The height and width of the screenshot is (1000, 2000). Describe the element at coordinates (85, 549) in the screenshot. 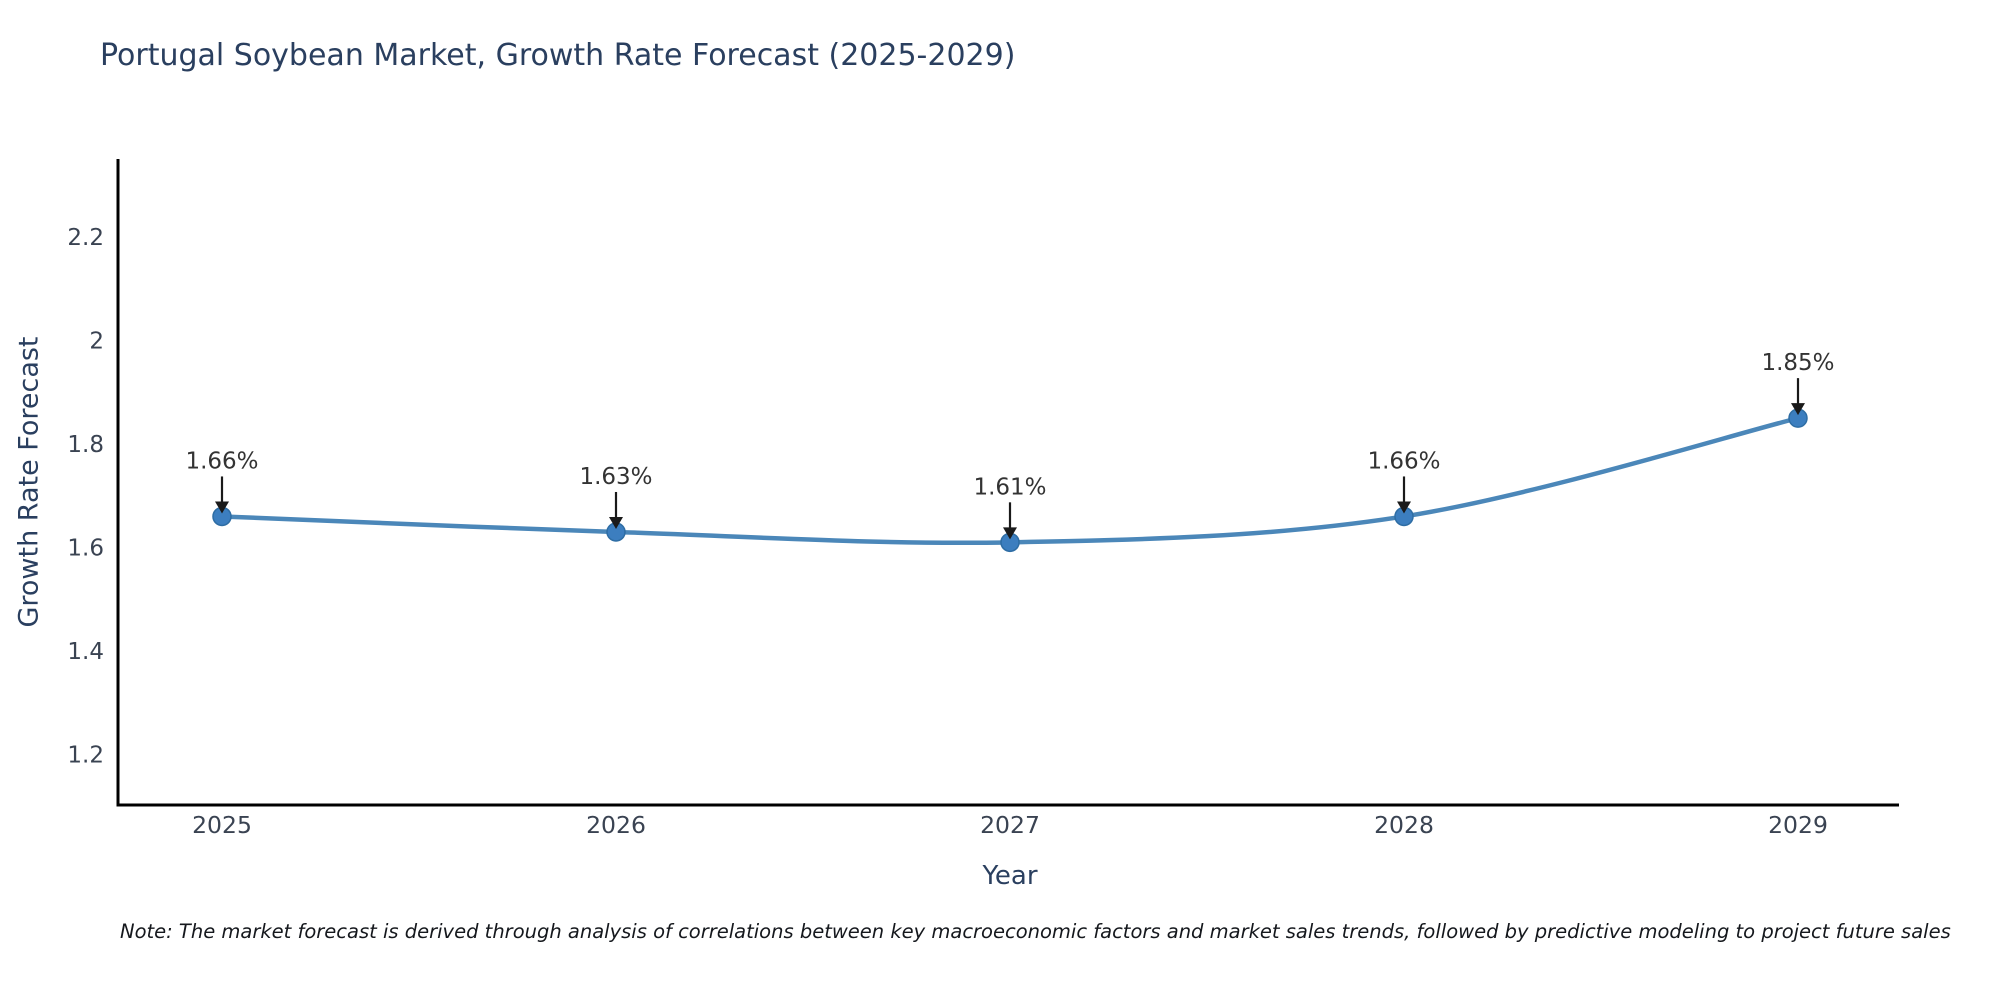

I see `y-tick-label: 1.6` at that location.